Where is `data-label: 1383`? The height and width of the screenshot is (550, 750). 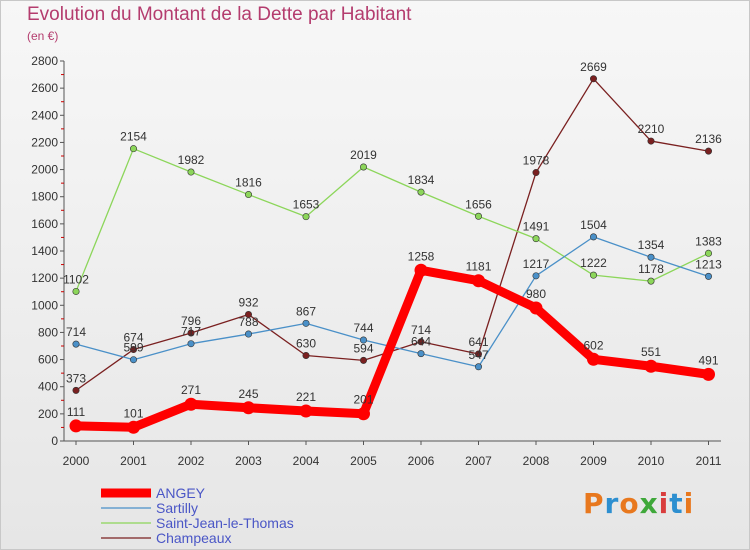 data-label: 1383 is located at coordinates (708, 241).